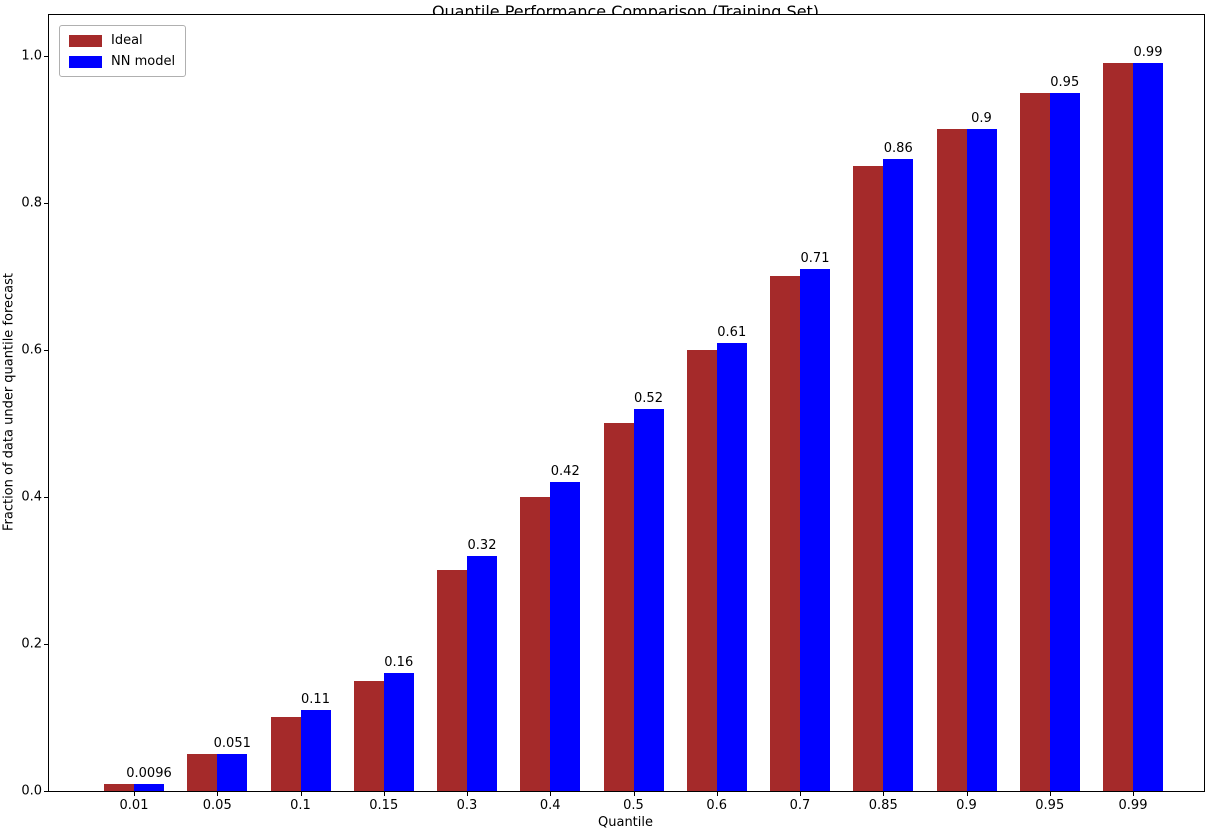  I want to click on legend-label-ideal: Ideal, so click(127, 40).